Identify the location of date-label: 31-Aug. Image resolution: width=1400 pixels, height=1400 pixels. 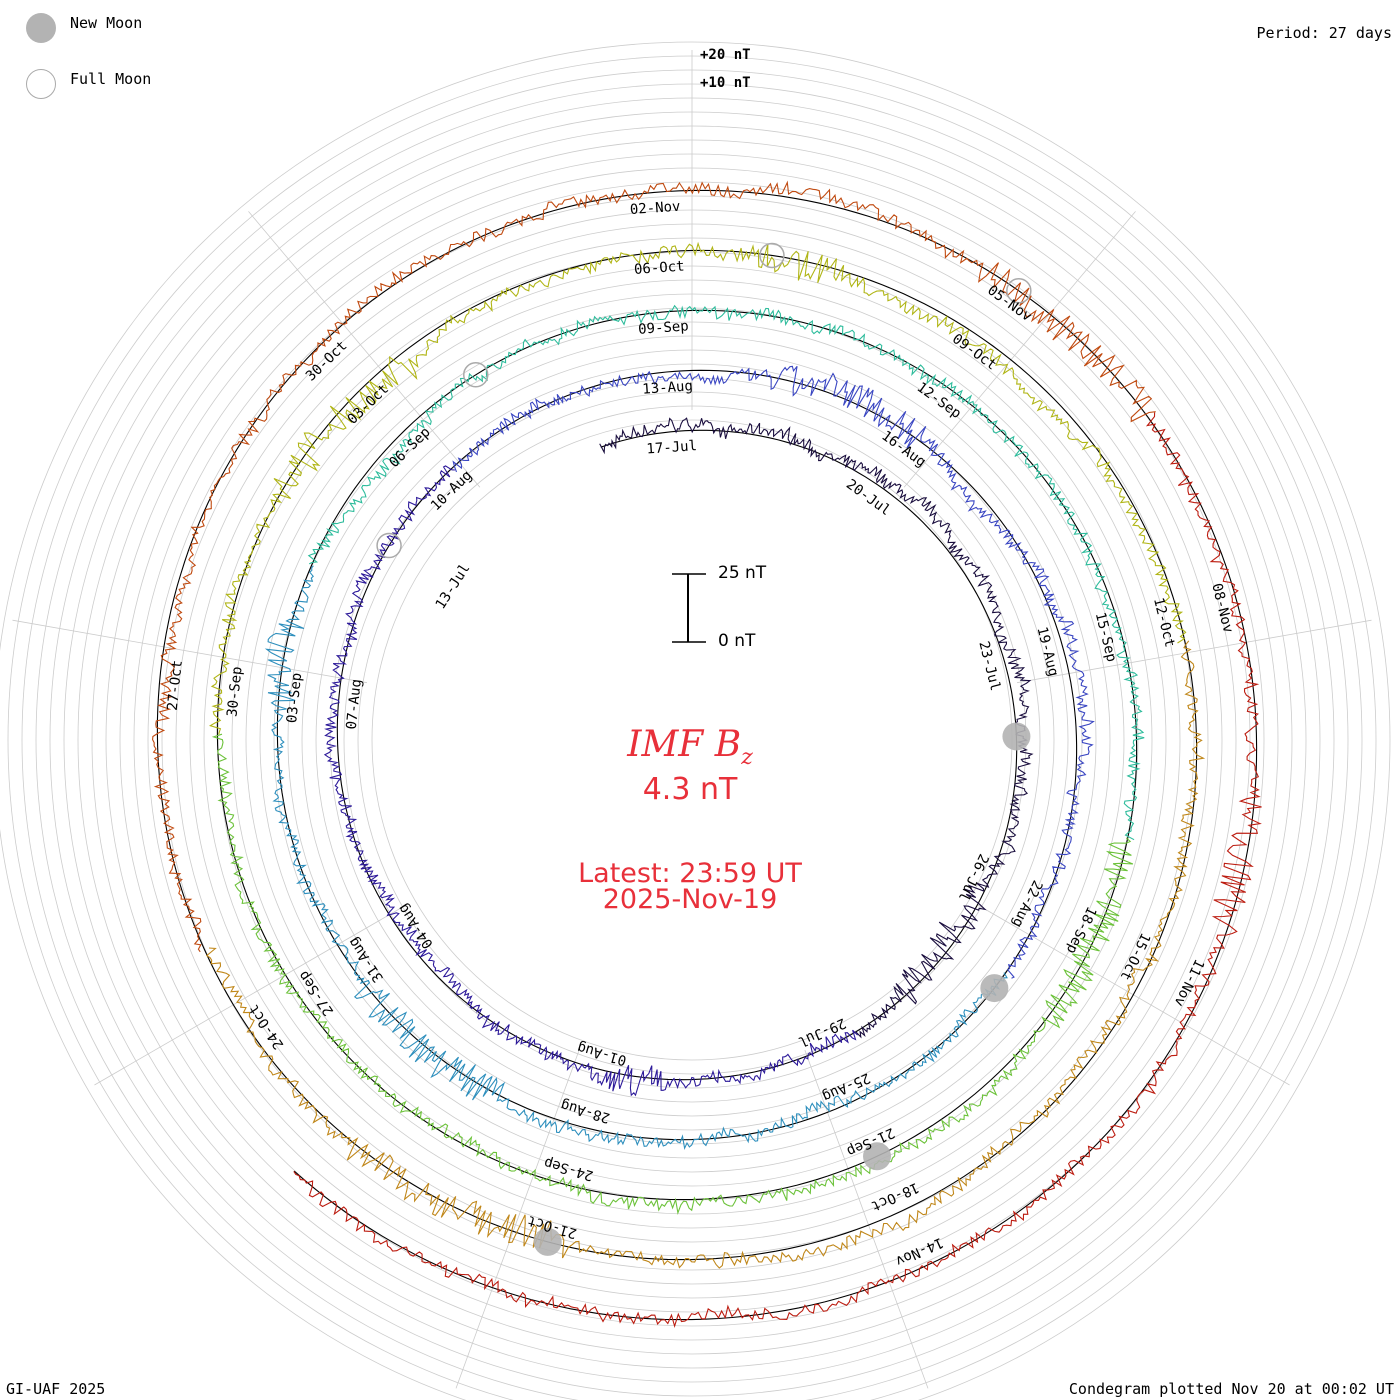
(366, 959).